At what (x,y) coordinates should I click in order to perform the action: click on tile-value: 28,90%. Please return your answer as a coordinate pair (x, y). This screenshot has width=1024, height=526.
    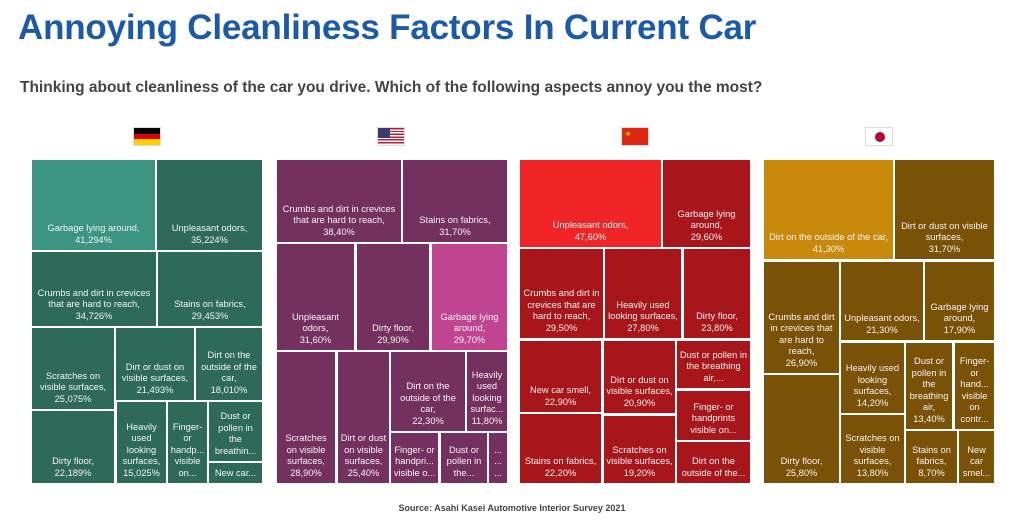
    Looking at the image, I should click on (306, 472).